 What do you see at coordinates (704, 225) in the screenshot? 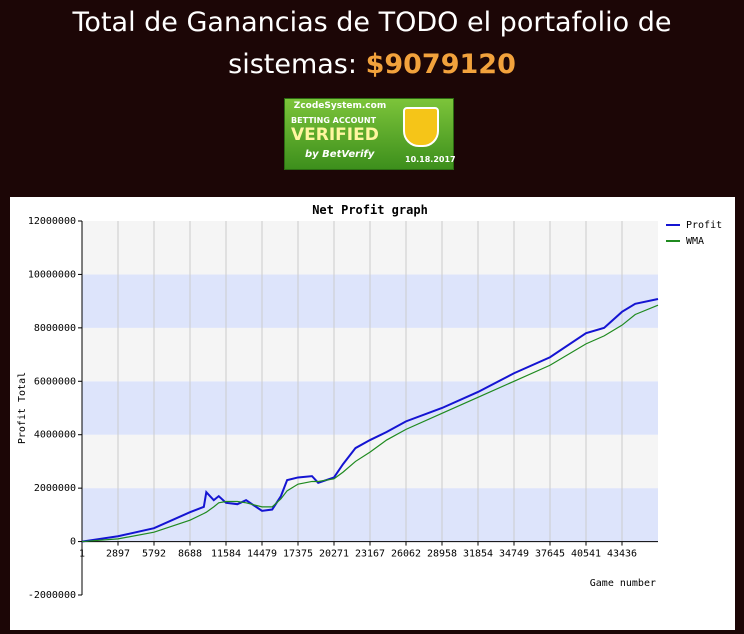
I see `legend-label: Profit` at bounding box center [704, 225].